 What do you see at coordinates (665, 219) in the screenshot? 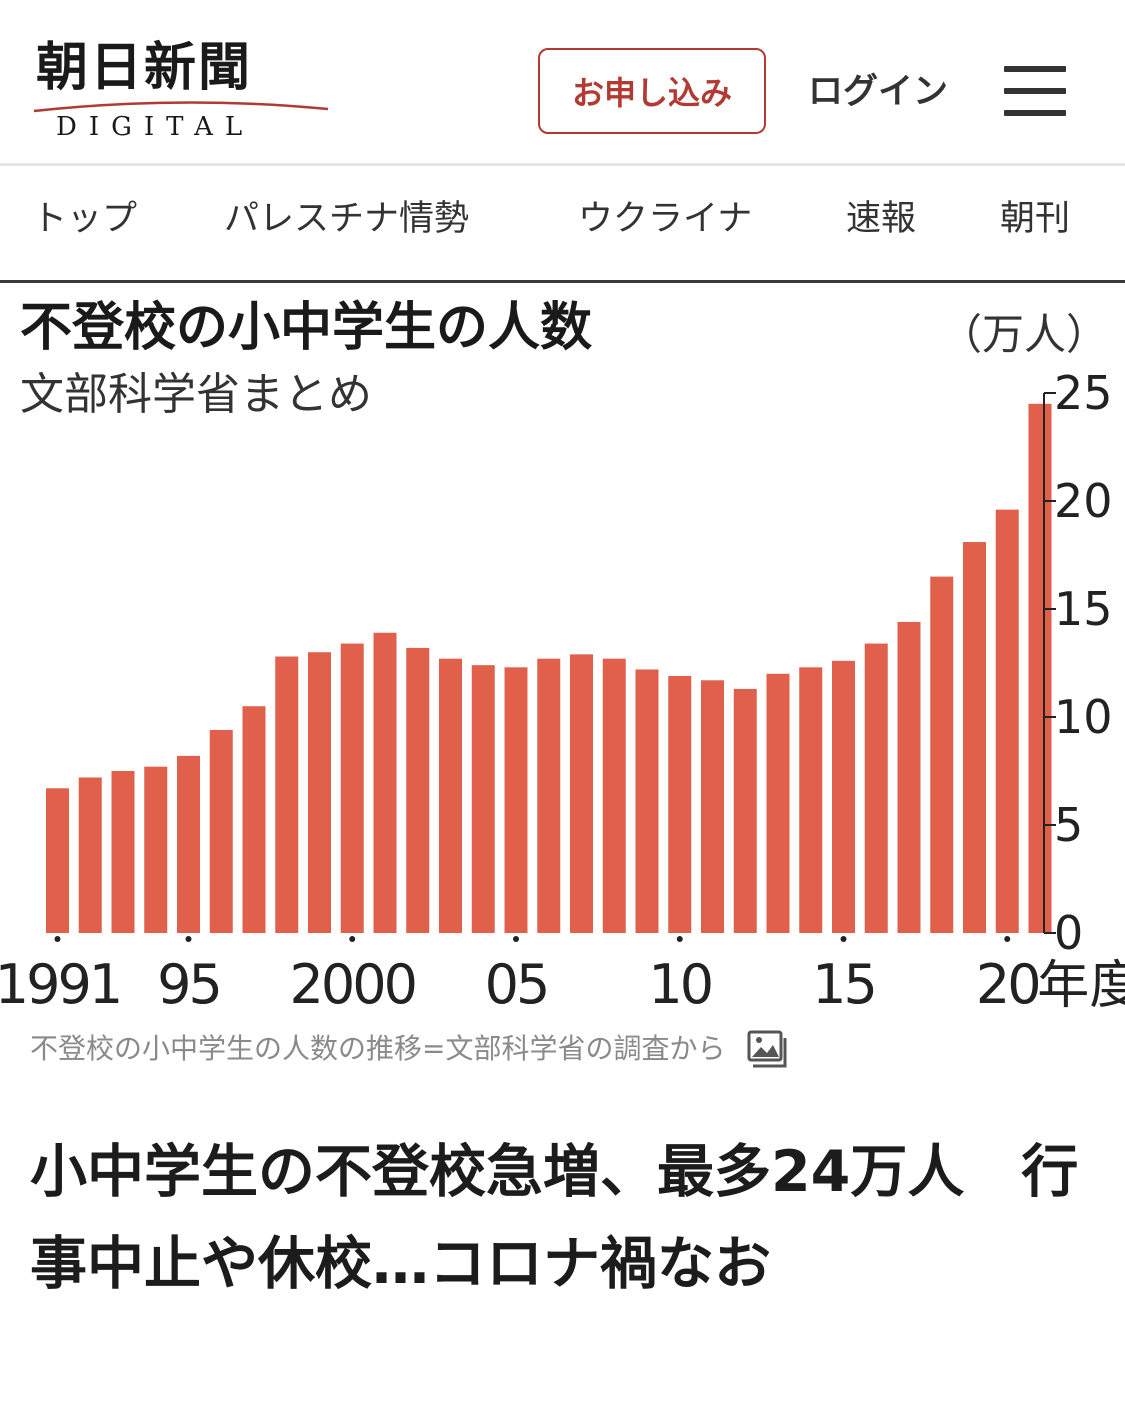
I see `nav-item-ukraine: ウクライナ` at bounding box center [665, 219].